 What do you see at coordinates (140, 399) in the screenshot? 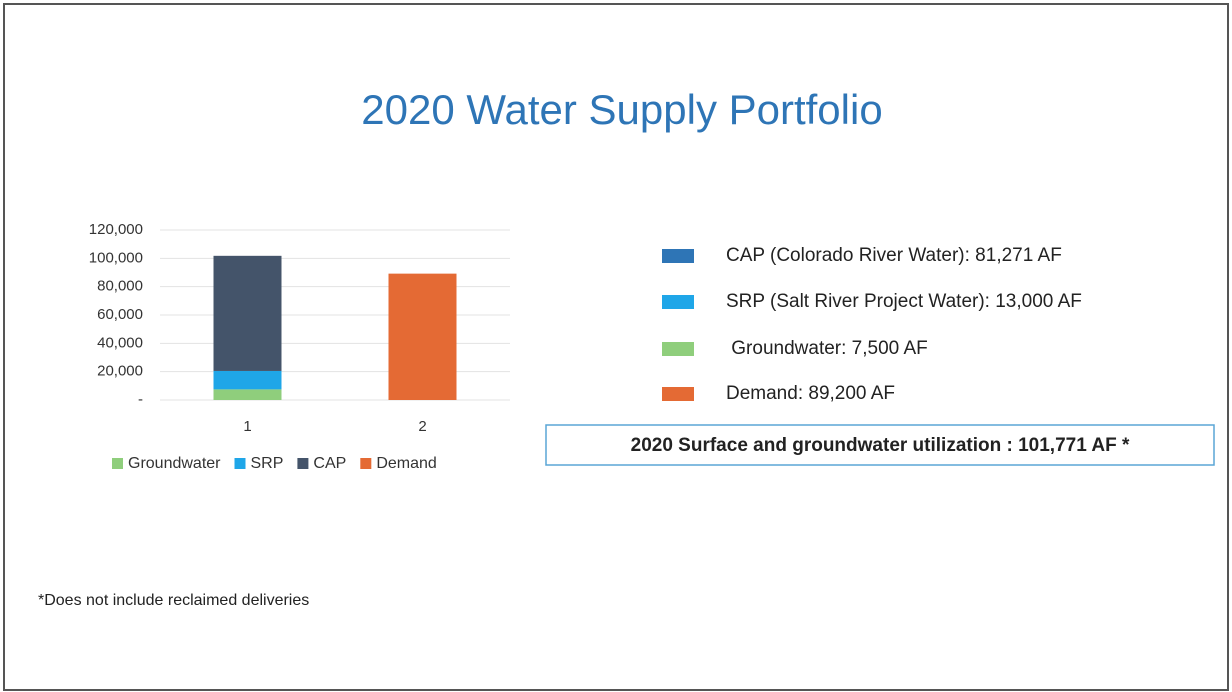
I see `y-tick-label: -` at bounding box center [140, 399].